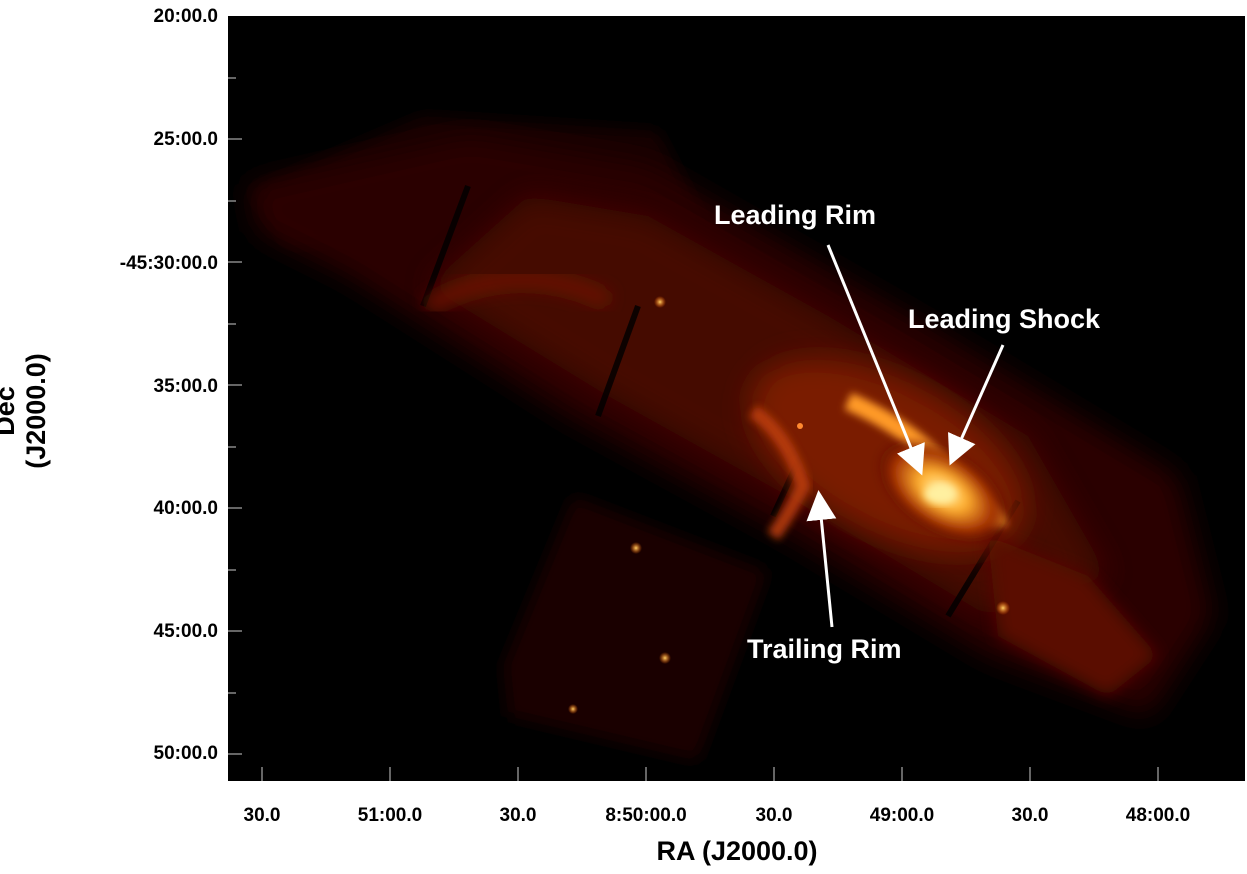 The image size is (1247, 874). Describe the element at coordinates (1158, 815) in the screenshot. I see `x-tick-label: 48:00.0` at that location.